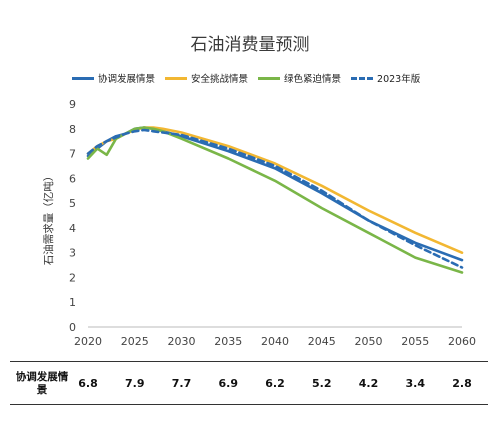  I want to click on table-cell-2020: 6.8, so click(88, 383).